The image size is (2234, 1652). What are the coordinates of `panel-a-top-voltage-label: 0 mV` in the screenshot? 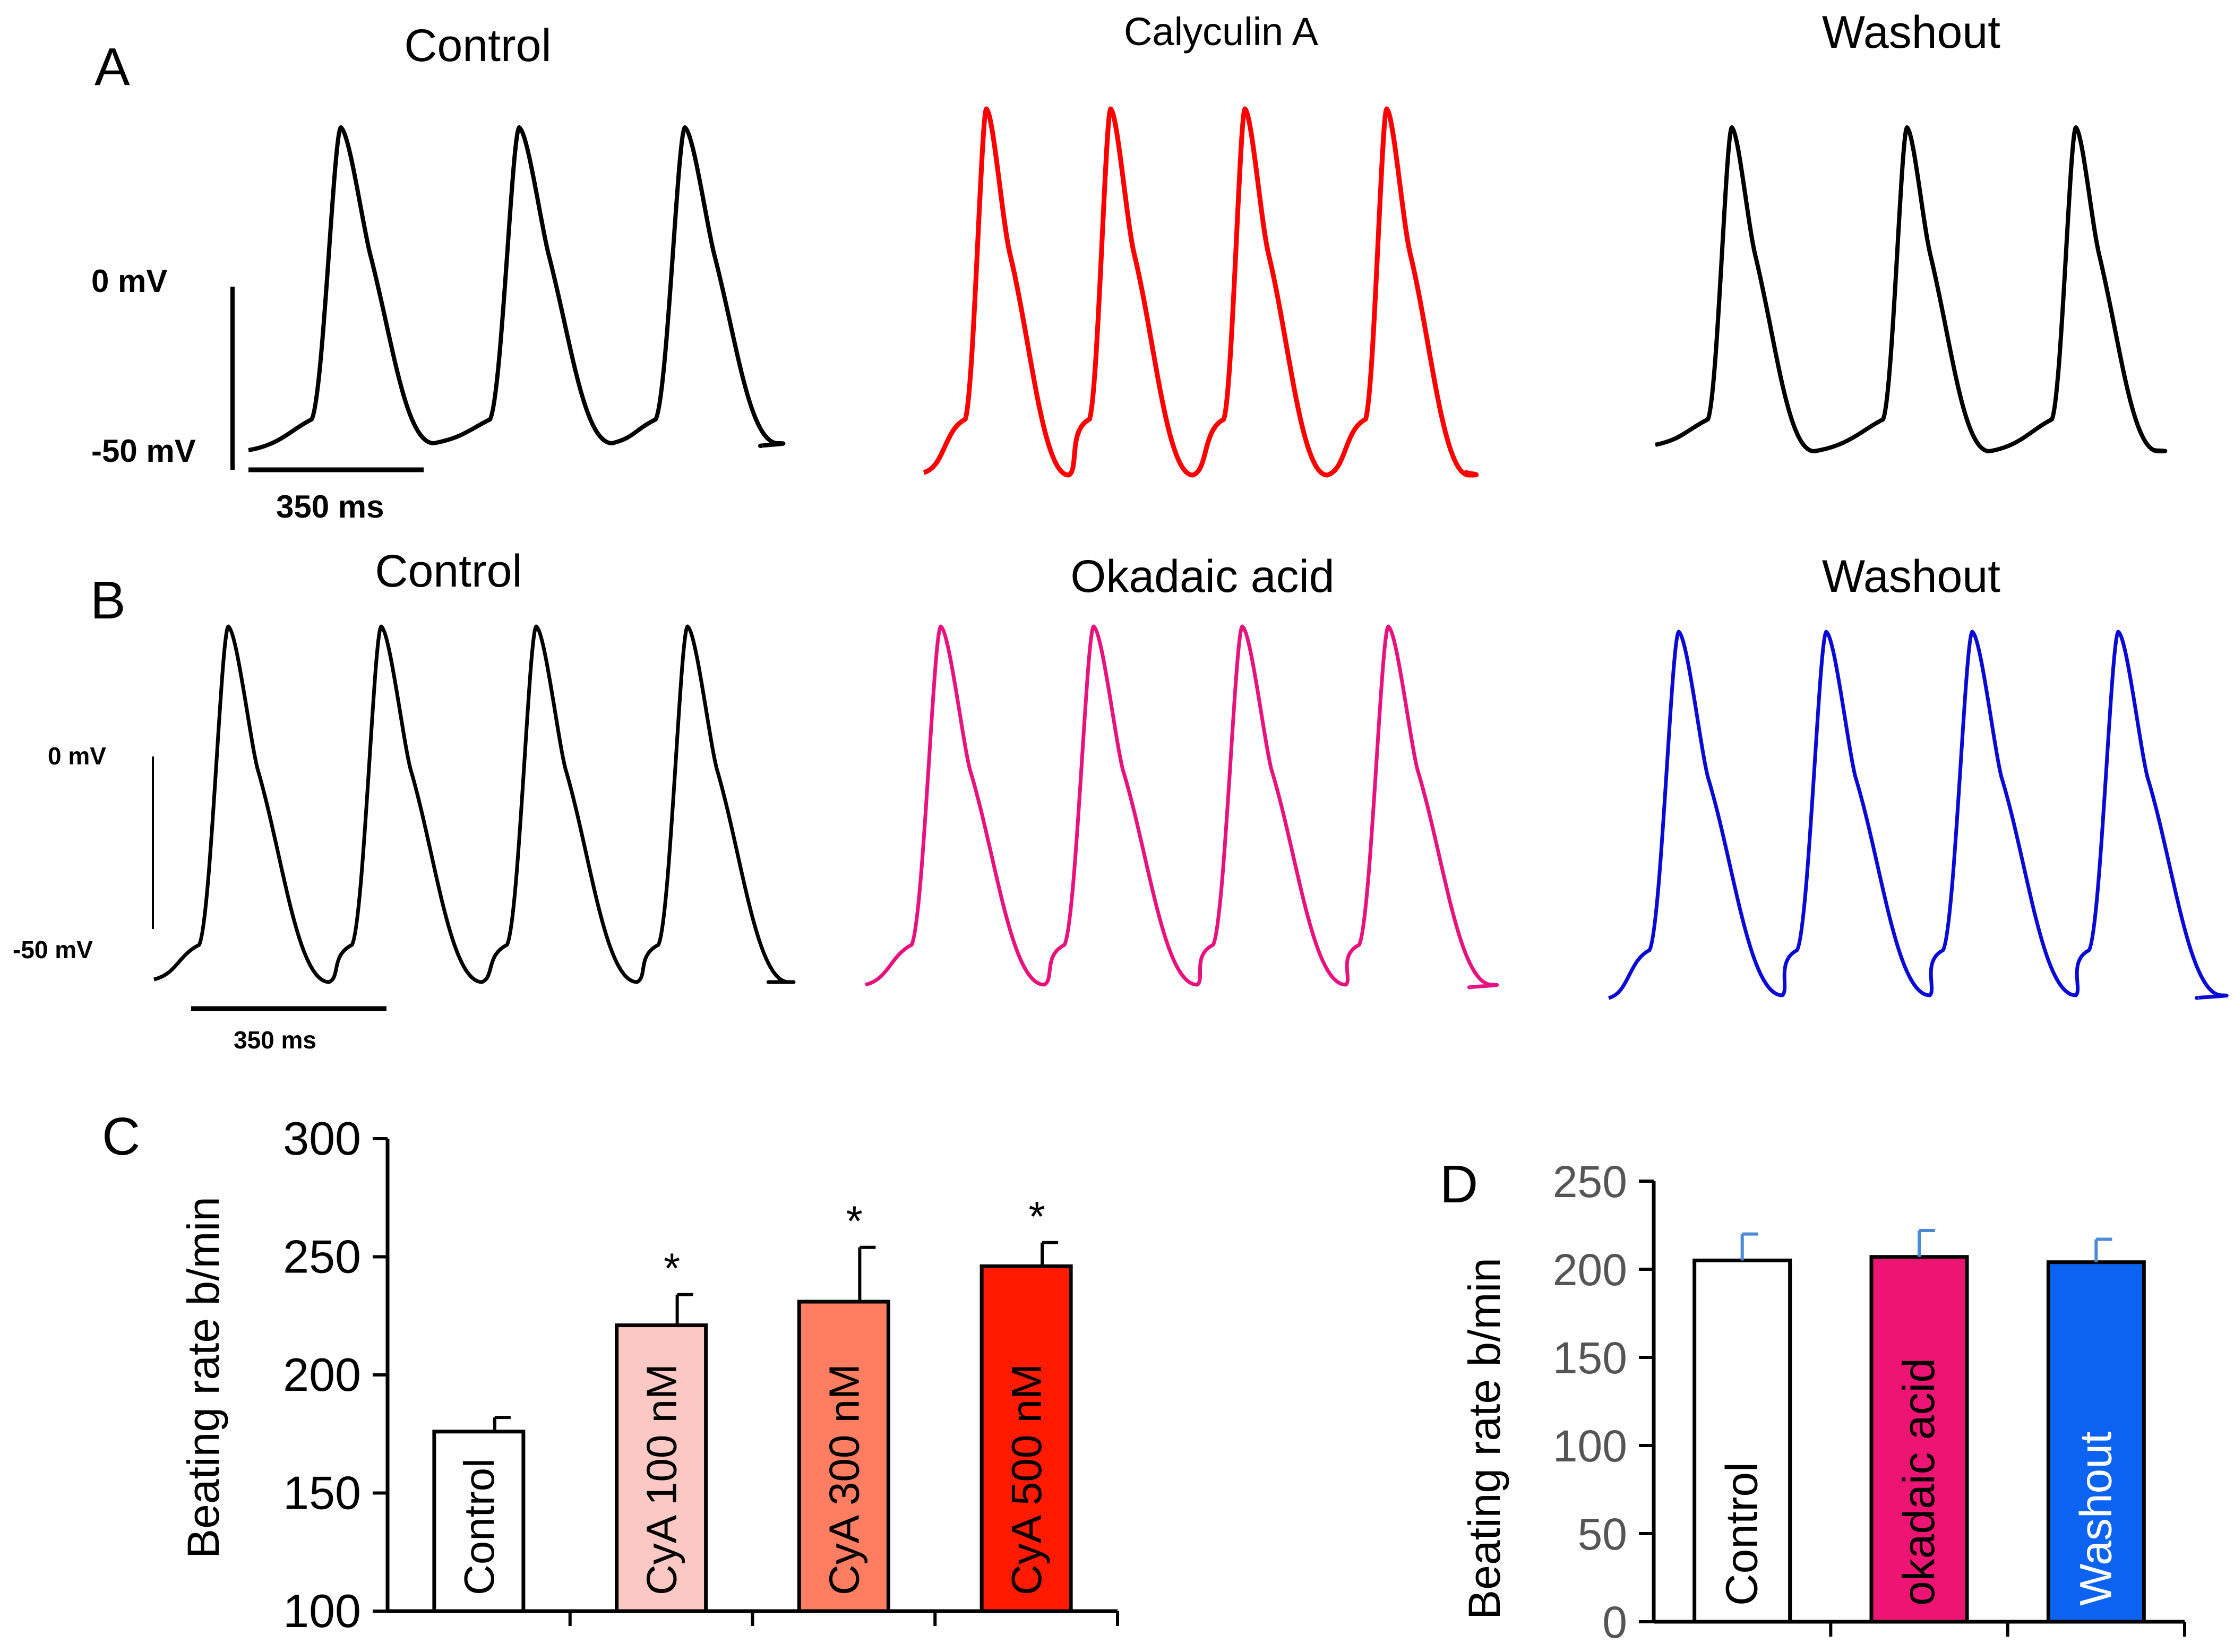 It's located at (129, 281).